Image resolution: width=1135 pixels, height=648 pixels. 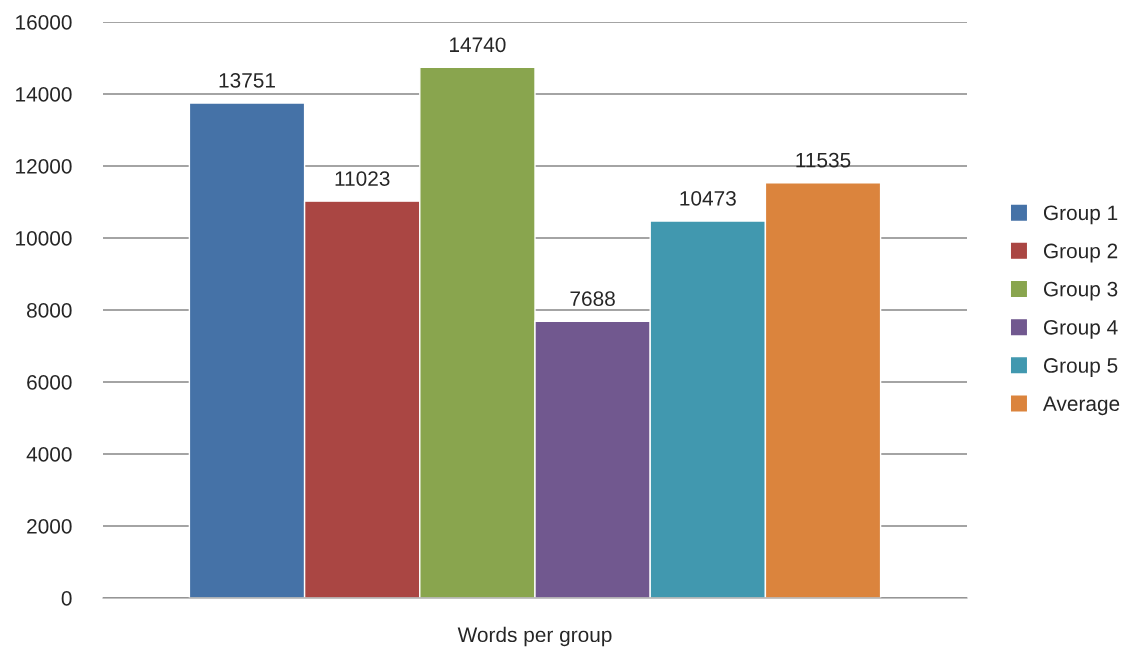 What do you see at coordinates (66, 598) in the screenshot?
I see `y-tick-label: 0` at bounding box center [66, 598].